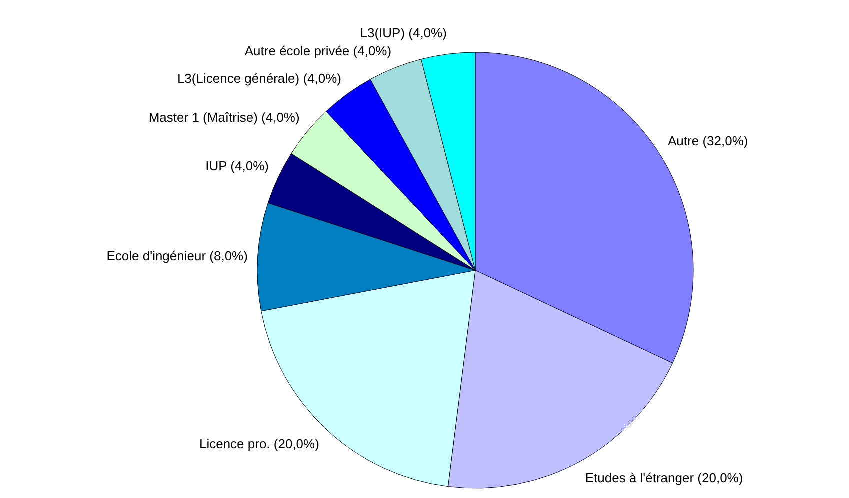 Image resolution: width=849 pixels, height=498 pixels. Describe the element at coordinates (259, 78) in the screenshot. I see `slice-label: L3(Licence générale) (4,0%)` at that location.